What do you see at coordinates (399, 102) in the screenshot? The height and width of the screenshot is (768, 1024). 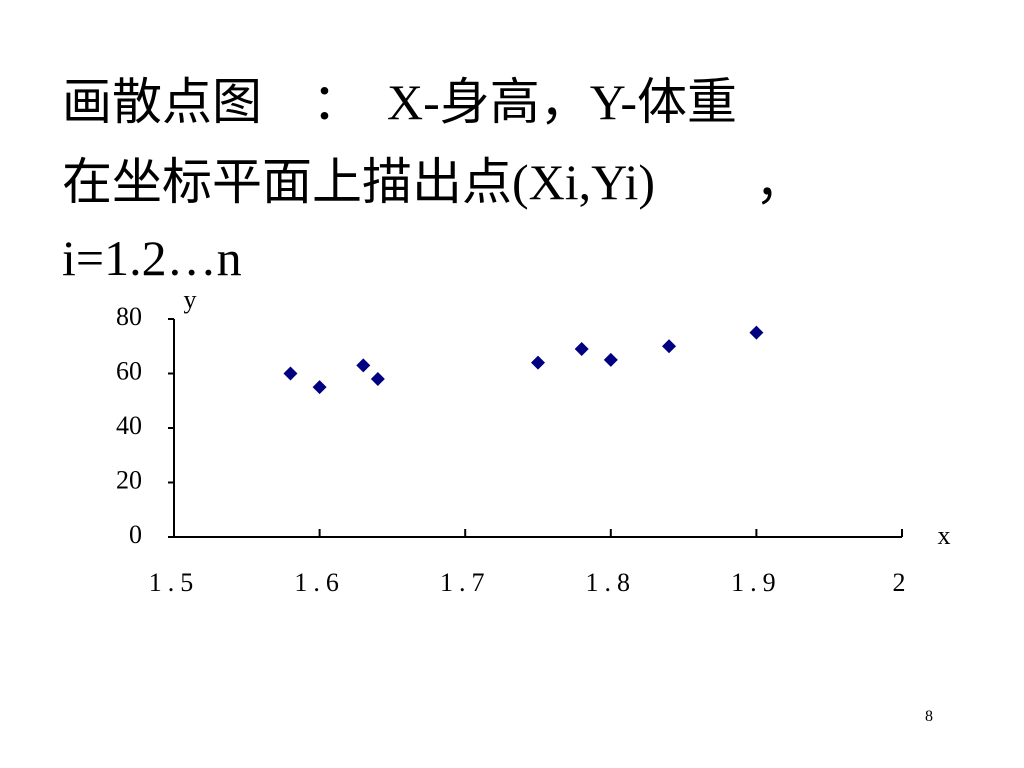 I see `title-line: 画散点图 ： X-身高，Y-体重` at bounding box center [399, 102].